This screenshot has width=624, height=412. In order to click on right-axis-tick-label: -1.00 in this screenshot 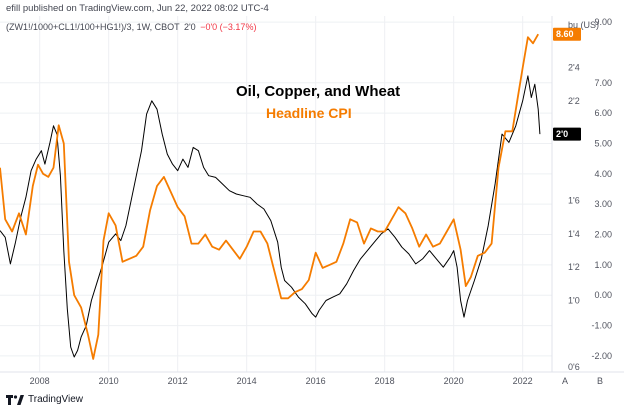, I will do `click(601, 326)`.